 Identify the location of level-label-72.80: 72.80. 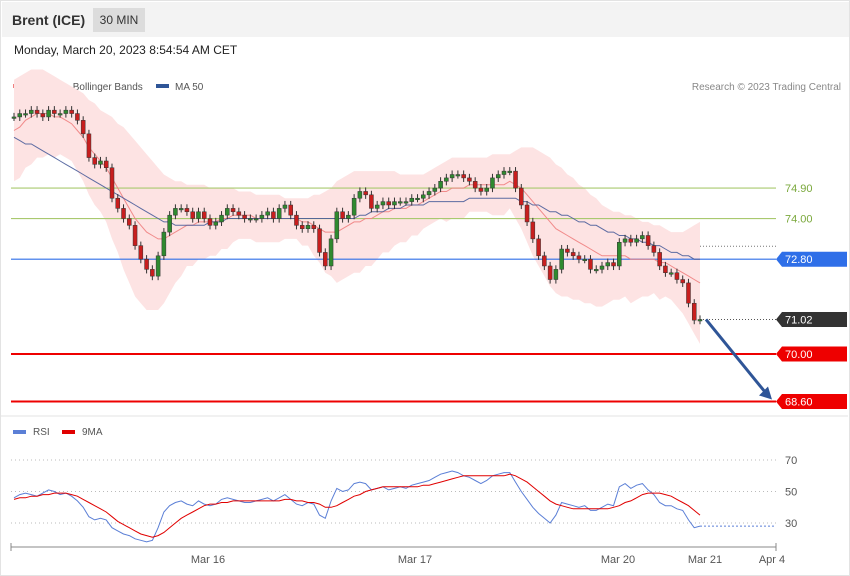
(799, 260).